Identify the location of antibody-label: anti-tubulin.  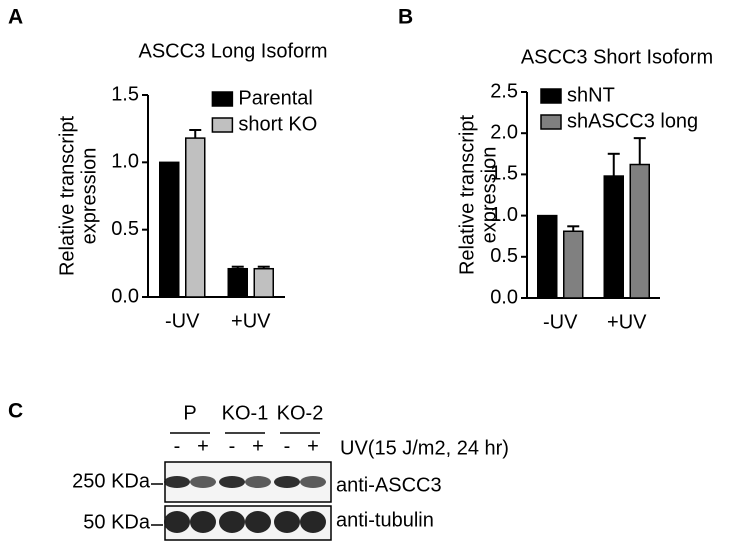
(385, 520).